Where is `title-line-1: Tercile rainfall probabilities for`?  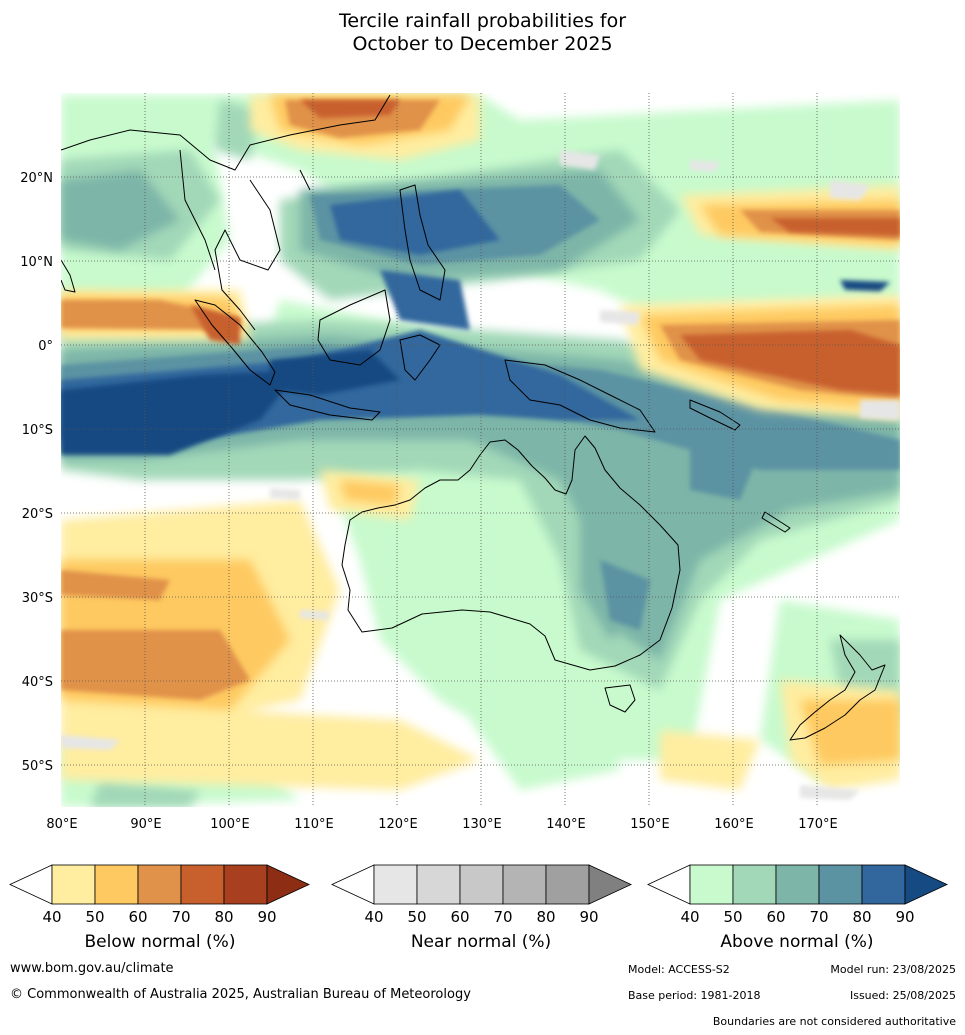
title-line-1: Tercile rainfall probabilities for is located at coordinates (482, 21).